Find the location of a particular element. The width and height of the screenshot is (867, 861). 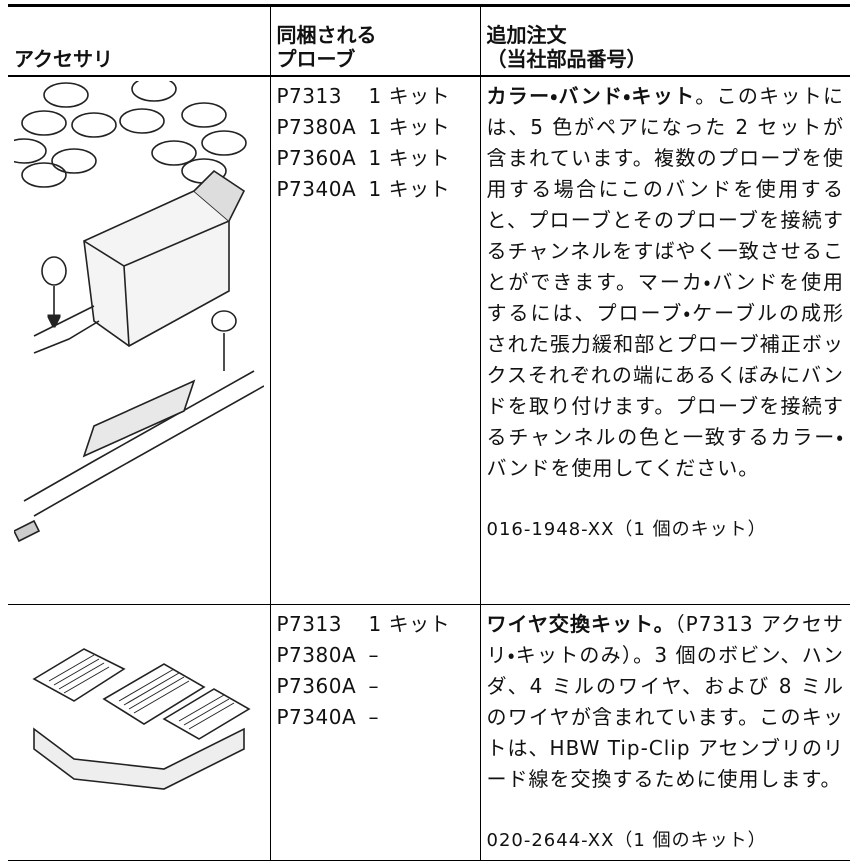

header-cell: 追加注文 （当社部品番号） is located at coordinates (664, 40).